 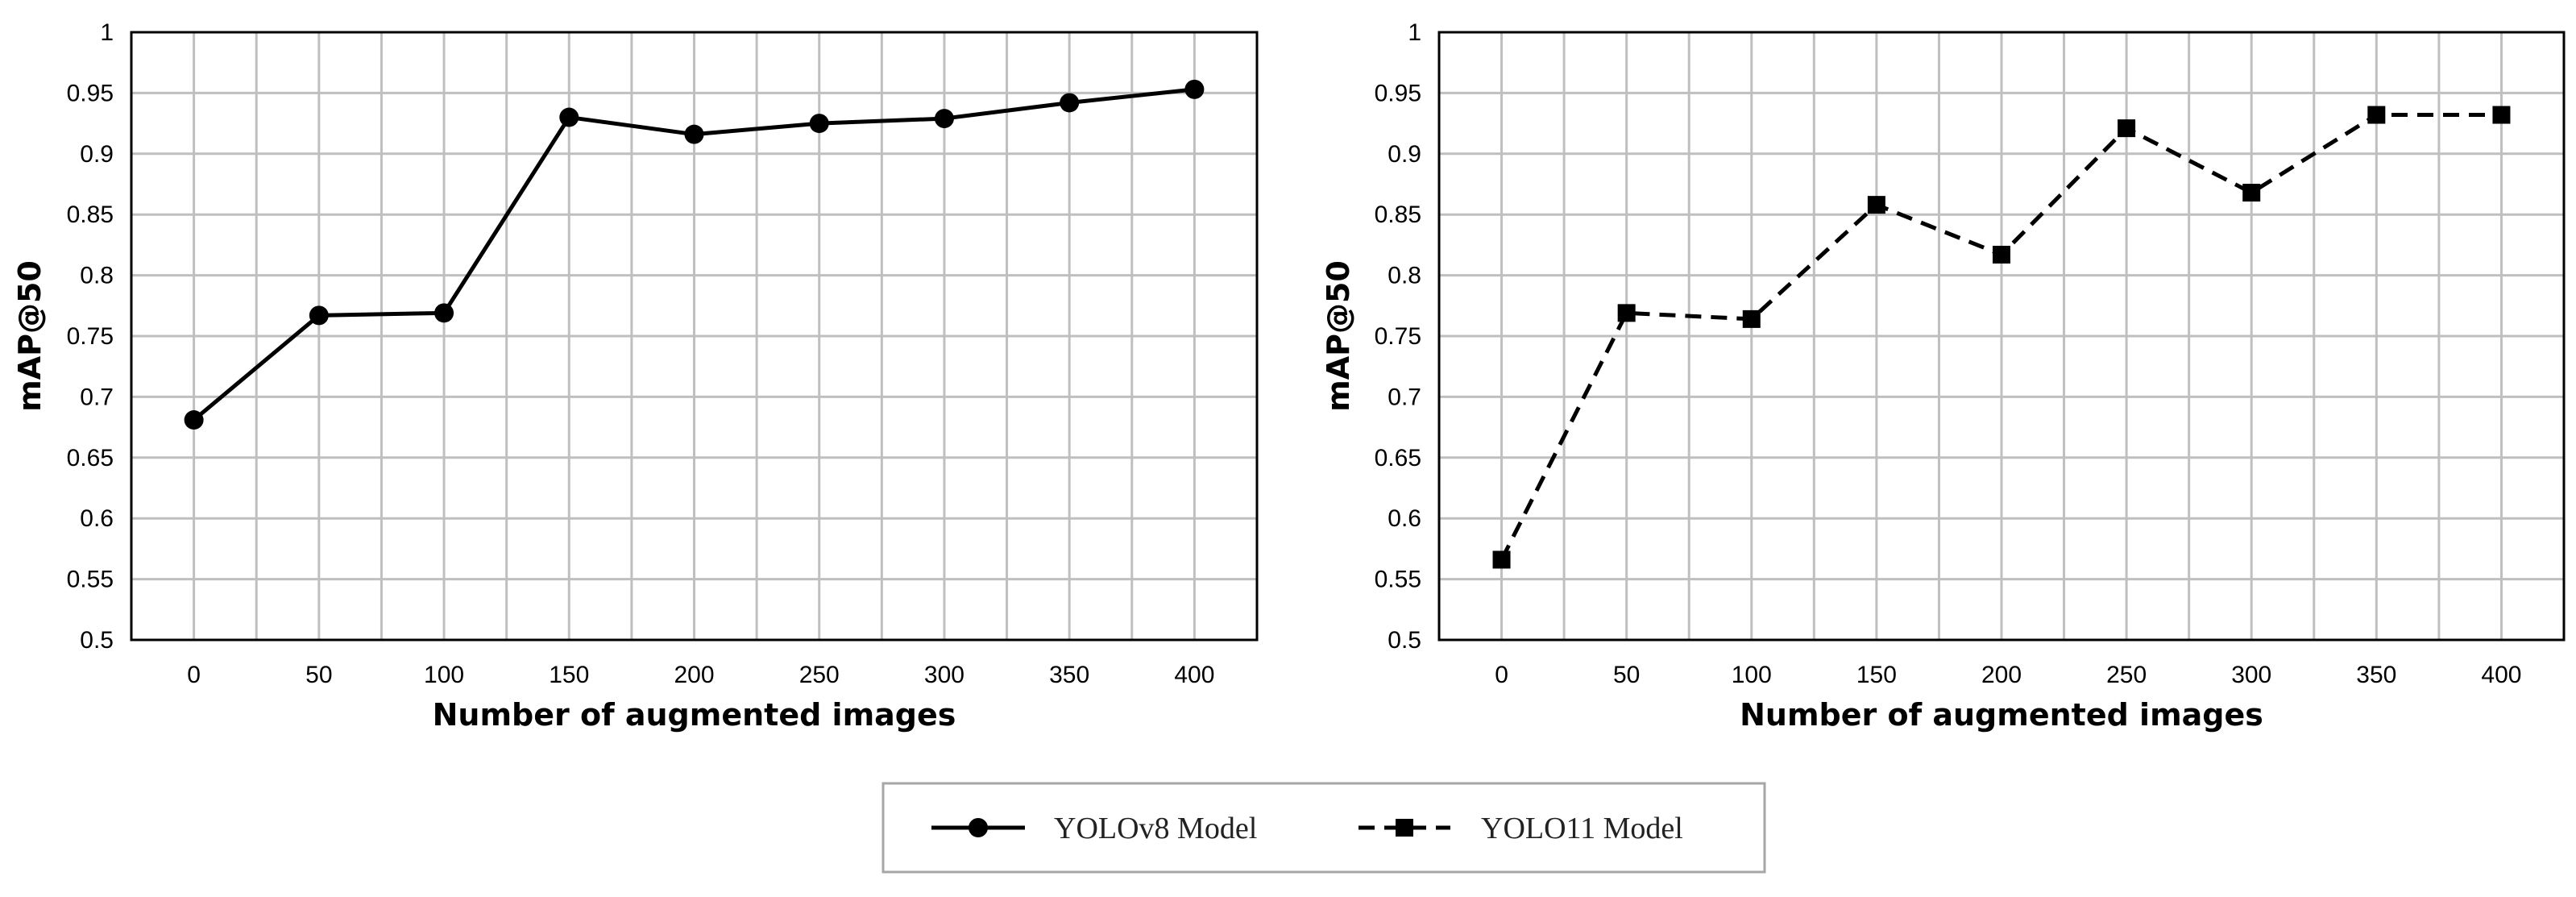 I want to click on legend-marker-square, so click(x=1404, y=828).